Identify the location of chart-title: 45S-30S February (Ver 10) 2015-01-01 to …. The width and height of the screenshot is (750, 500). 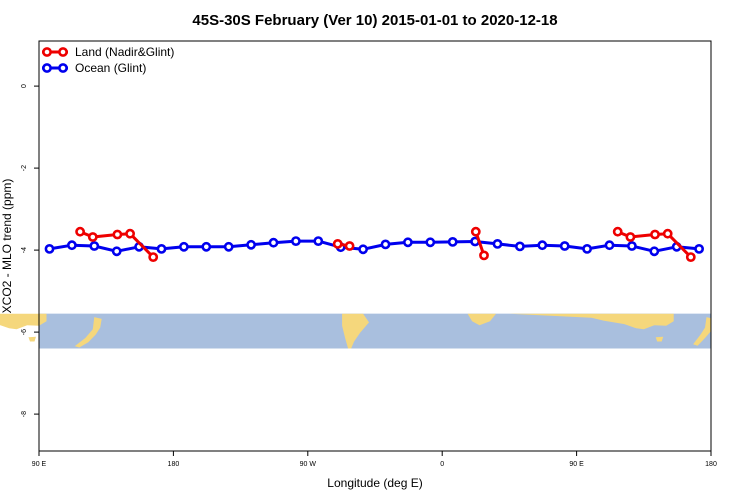
(374, 20).